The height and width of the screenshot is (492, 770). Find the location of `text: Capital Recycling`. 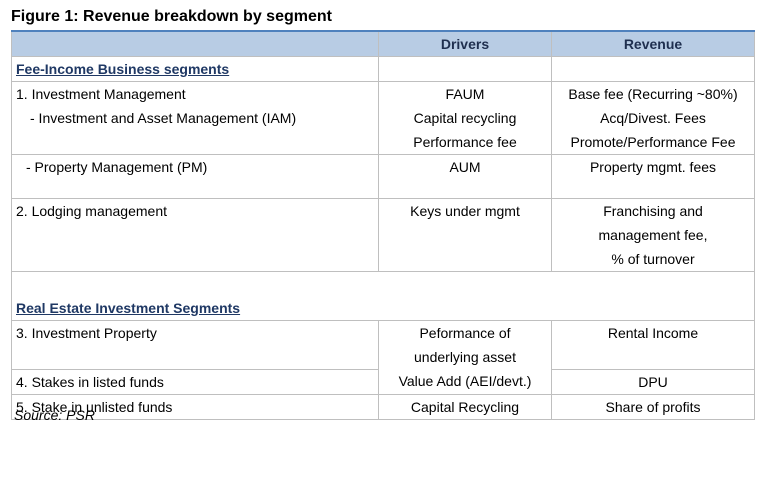

text: Capital Recycling is located at coordinates (465, 406).